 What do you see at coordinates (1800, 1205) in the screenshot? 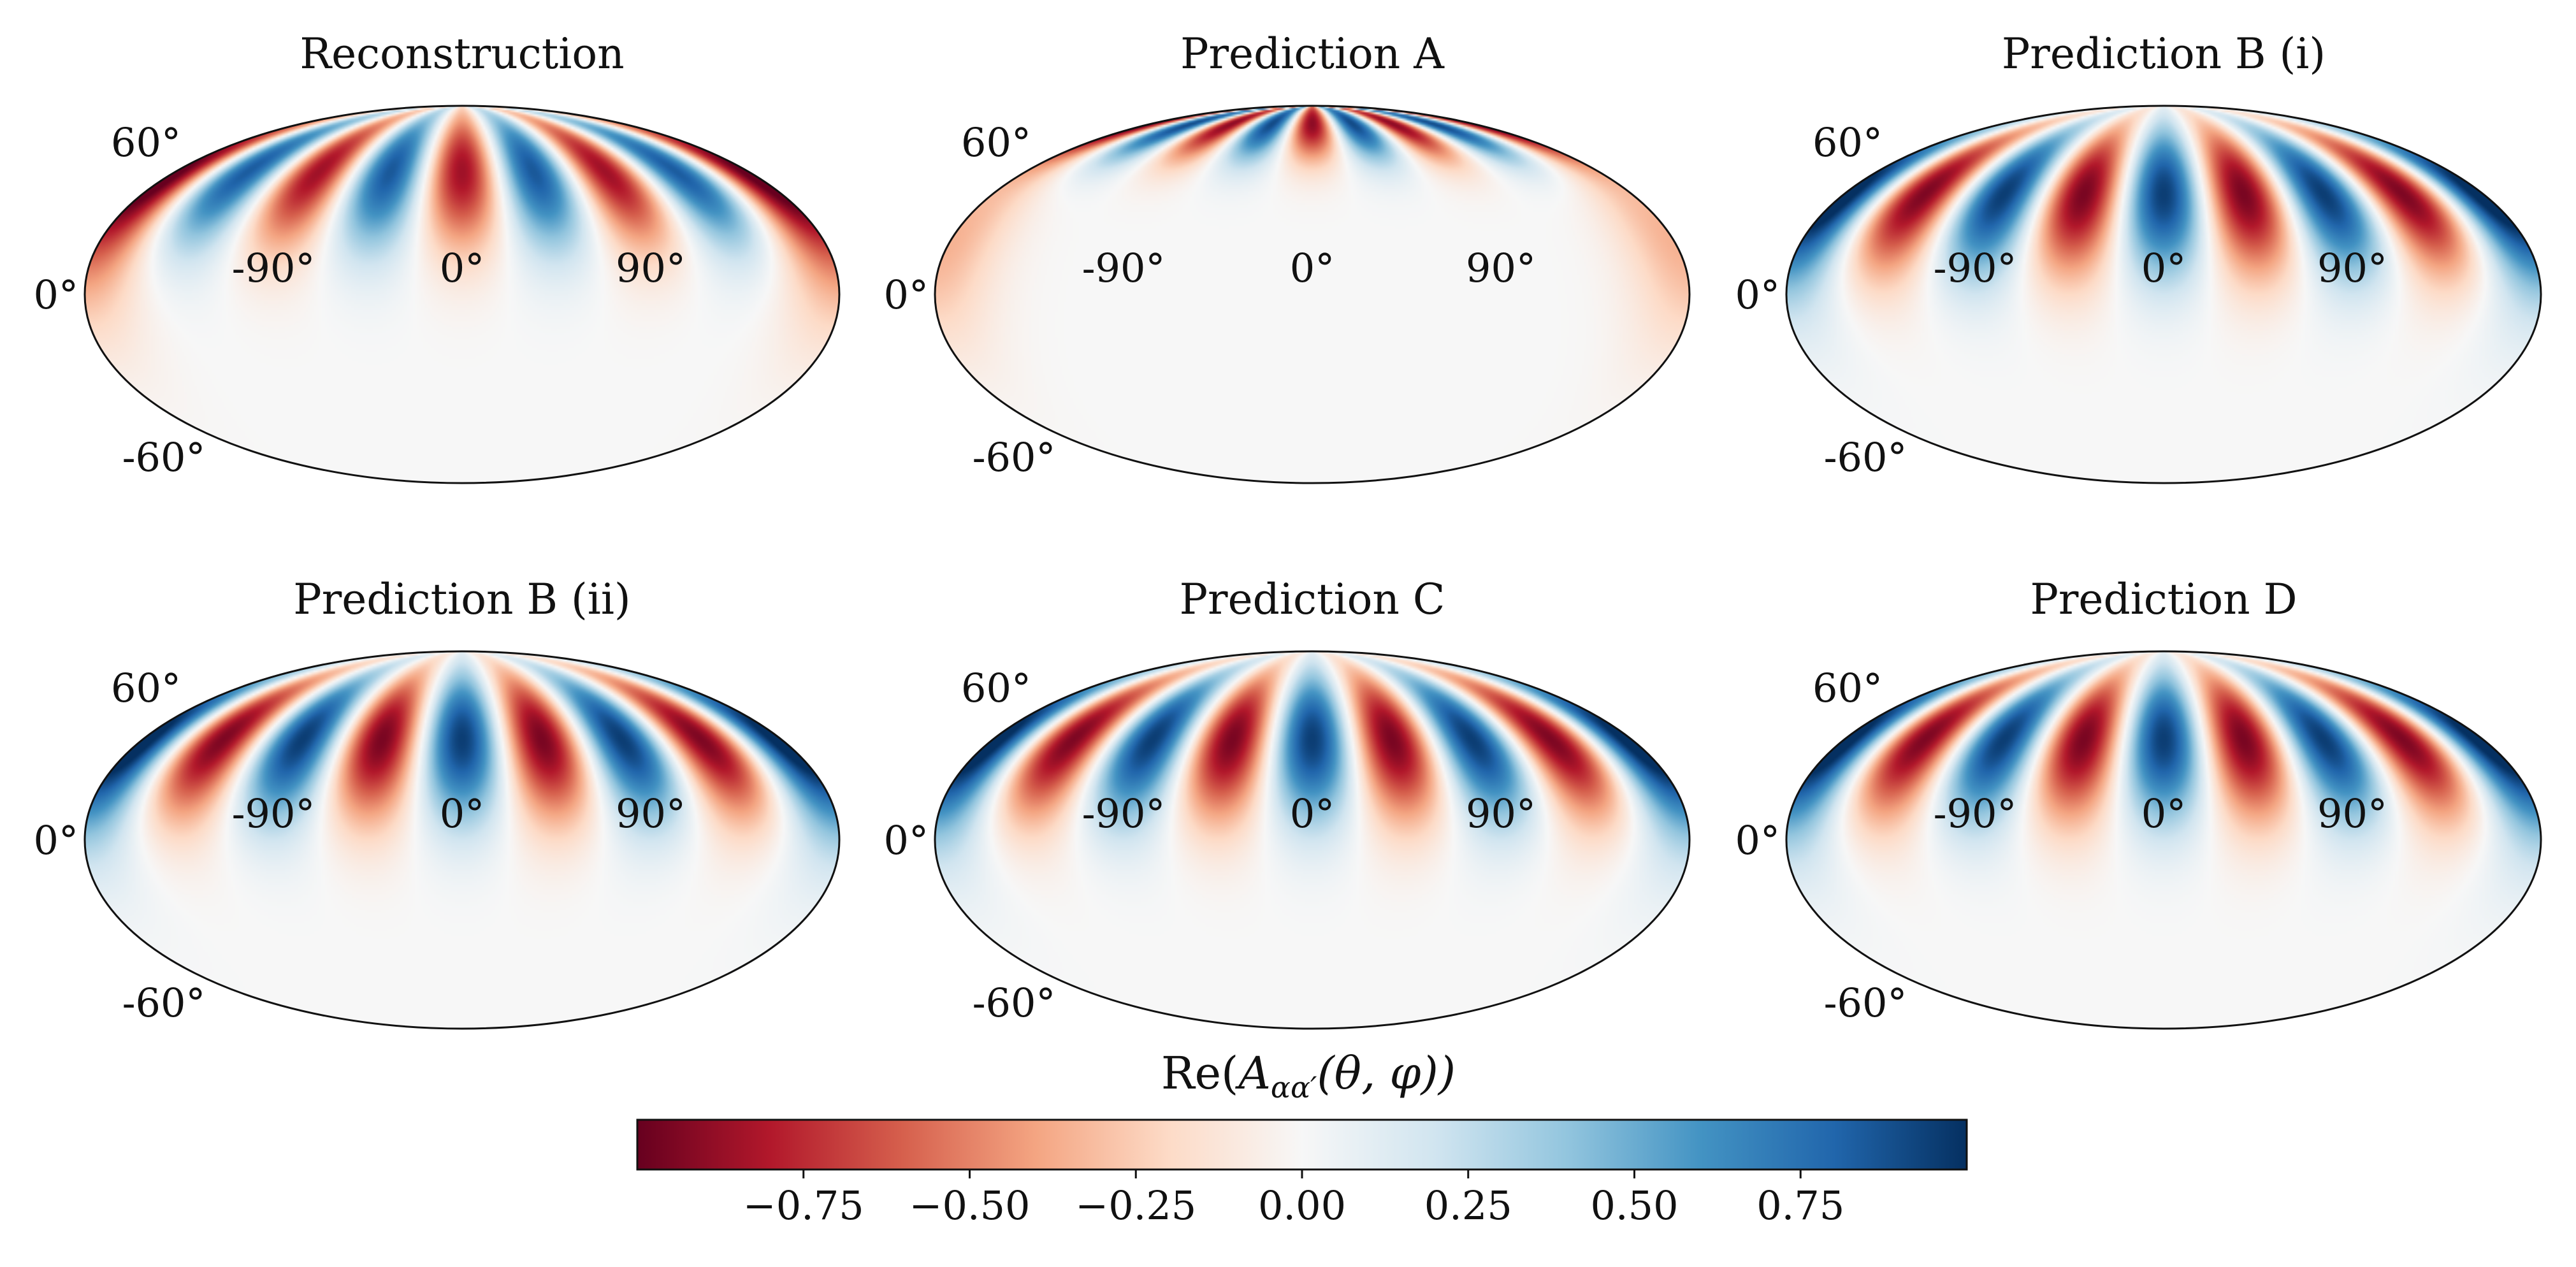
I see `colorbar-tick-label: 0.75` at bounding box center [1800, 1205].